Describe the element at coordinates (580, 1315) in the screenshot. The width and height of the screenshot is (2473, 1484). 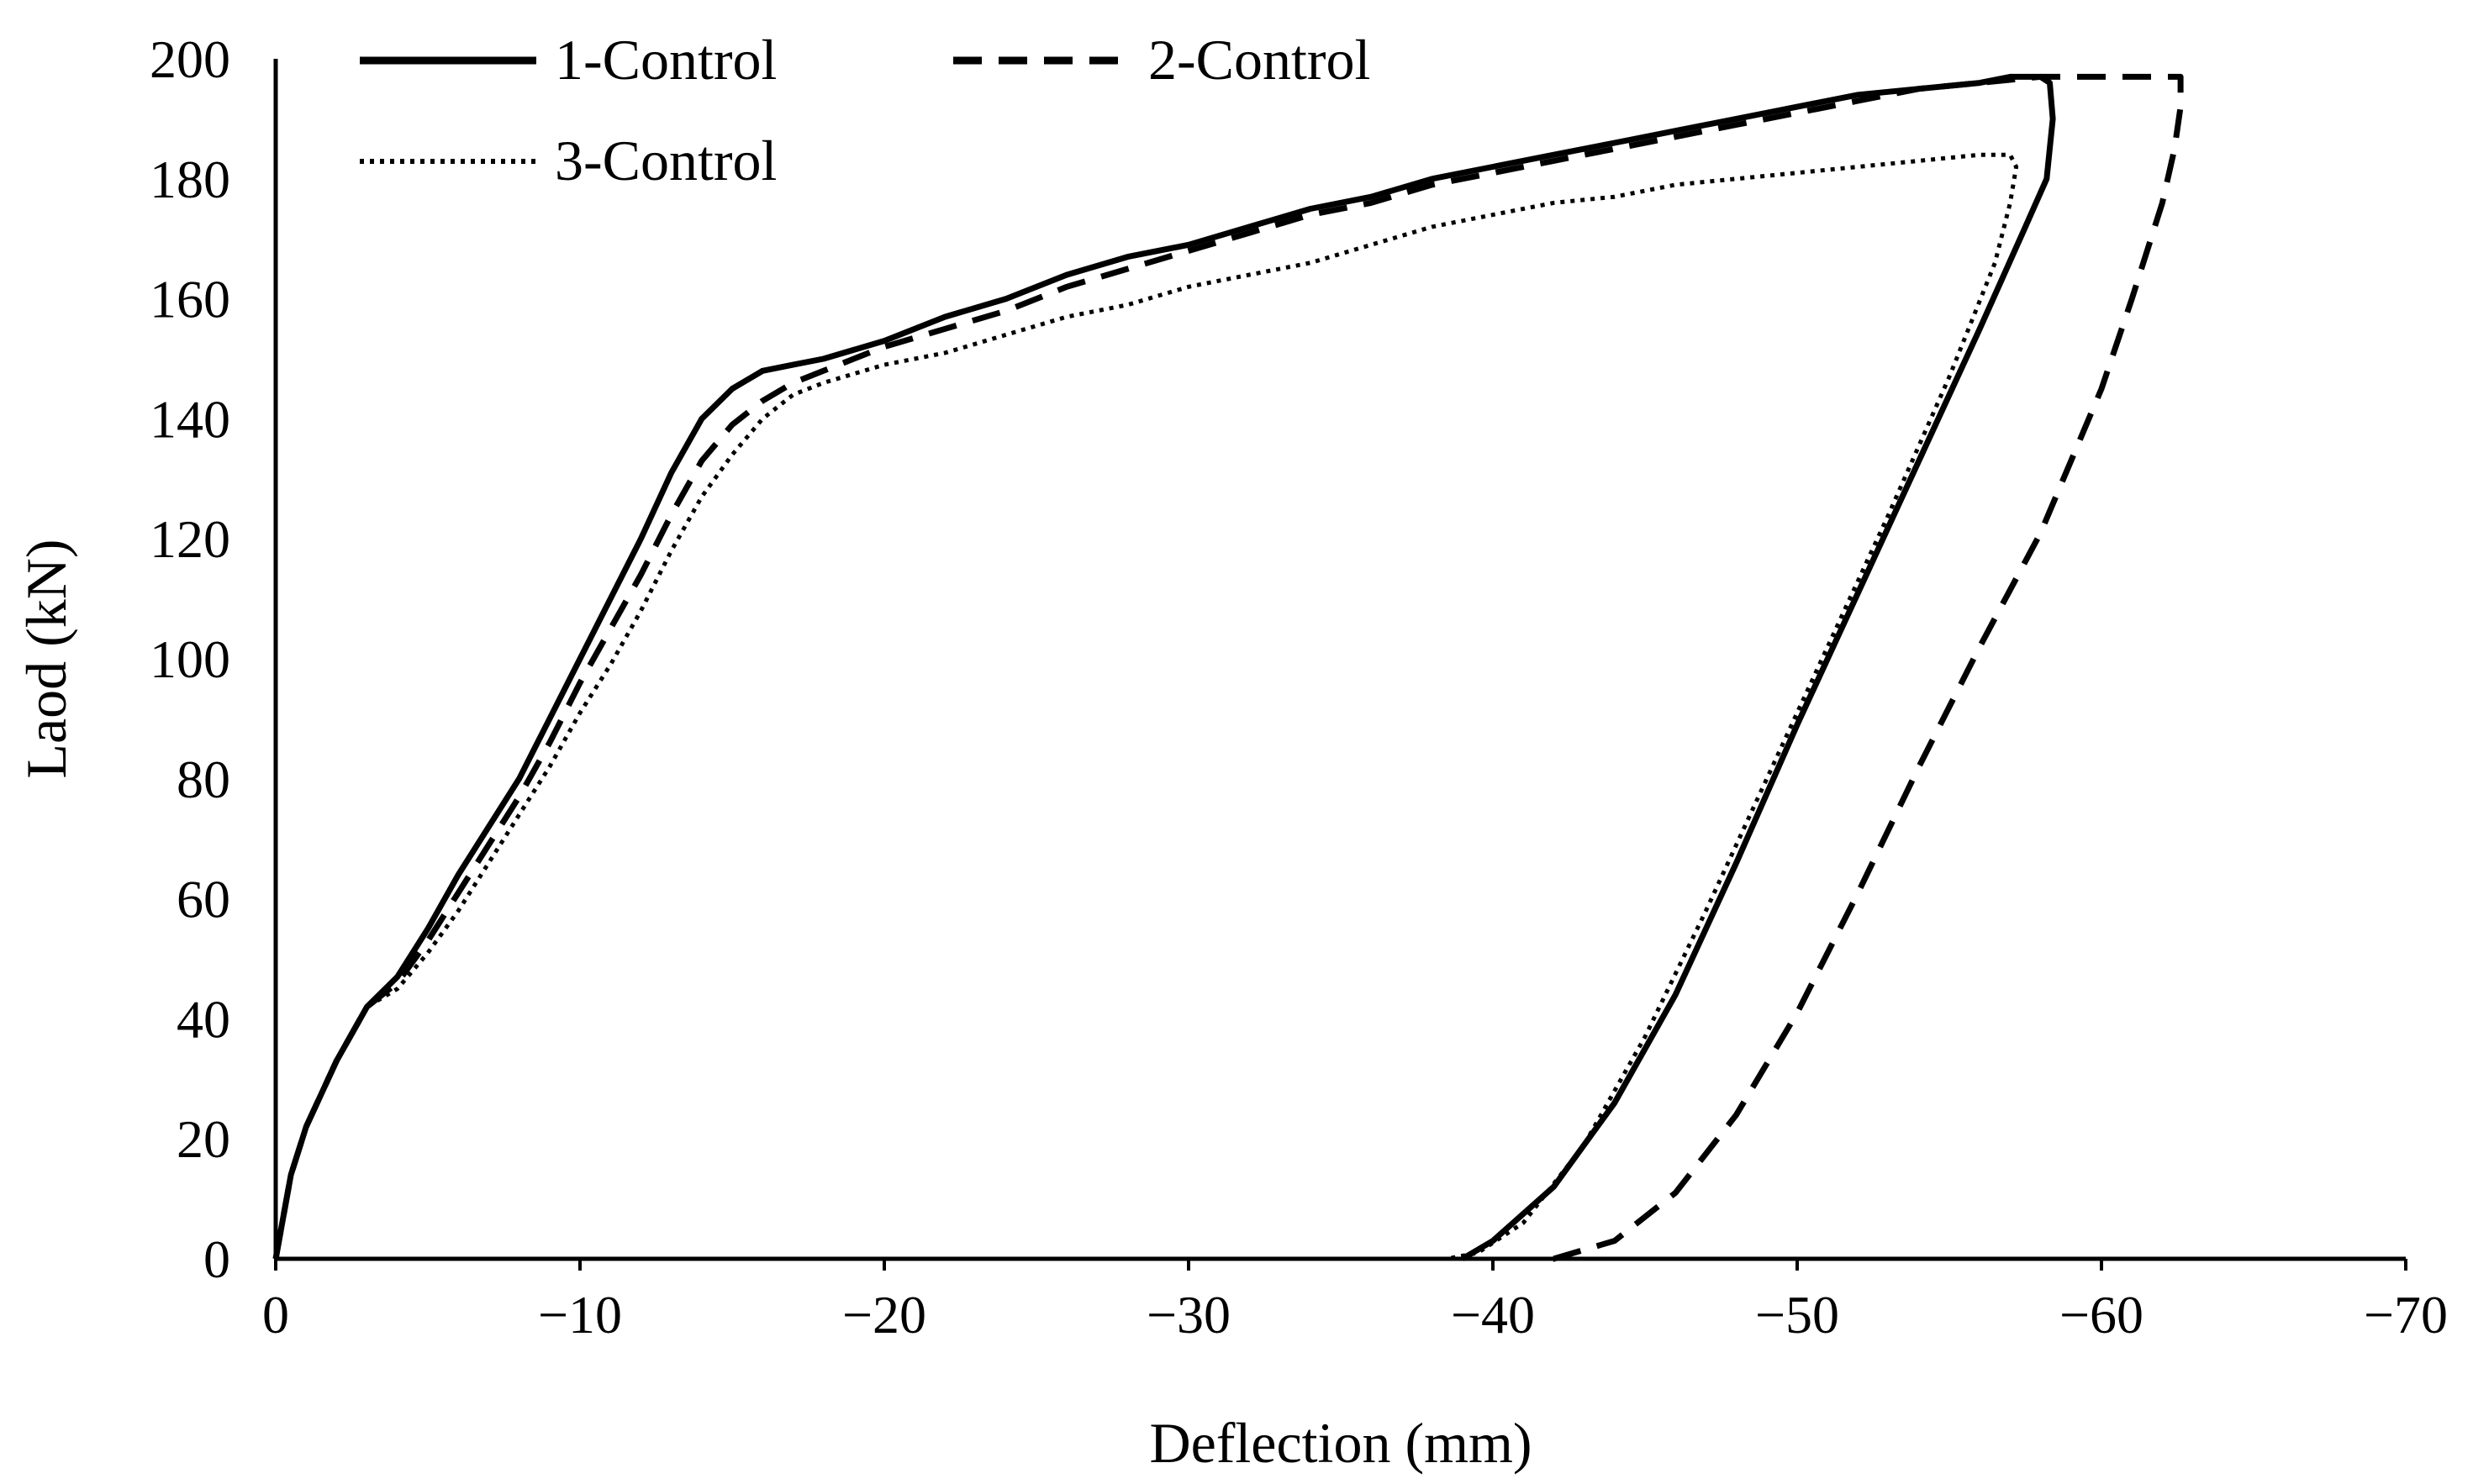
I see `x-tick-label: −10` at that location.